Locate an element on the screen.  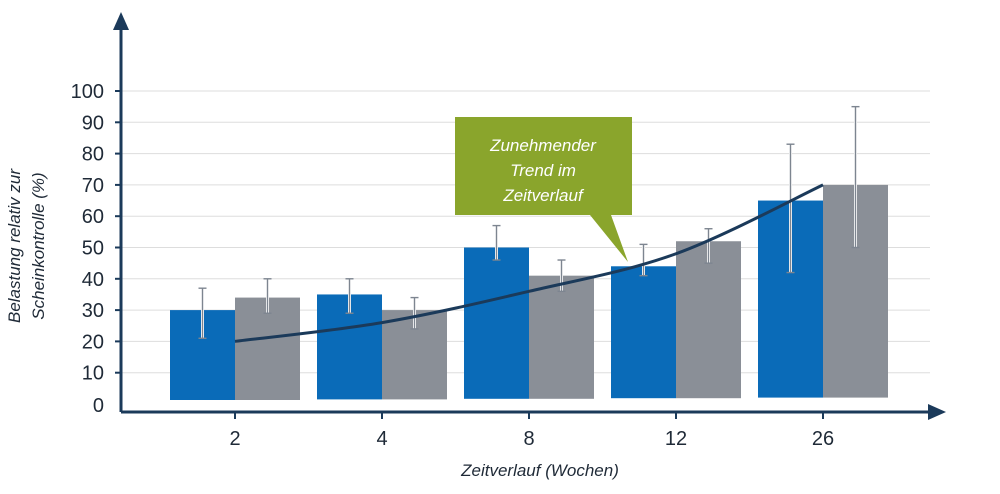
y-tick-label: 60 is located at coordinates (93, 217).